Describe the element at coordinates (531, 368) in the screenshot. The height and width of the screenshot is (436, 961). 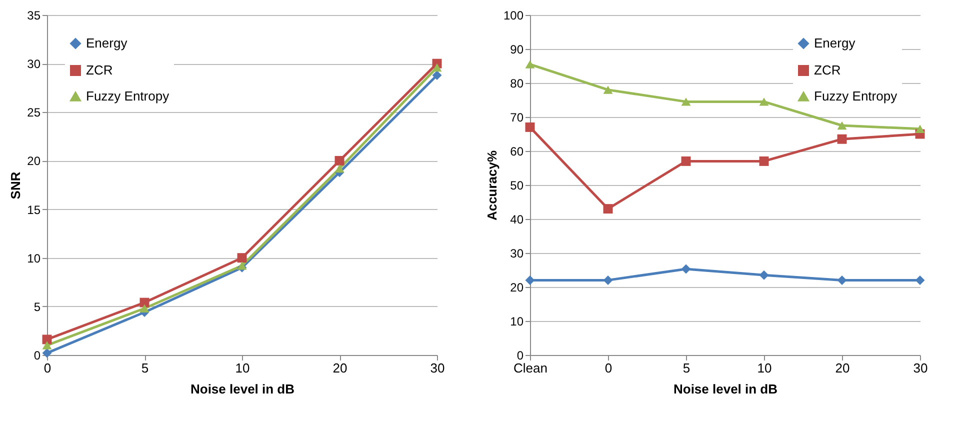
I see `x-tick-label: Clean` at that location.